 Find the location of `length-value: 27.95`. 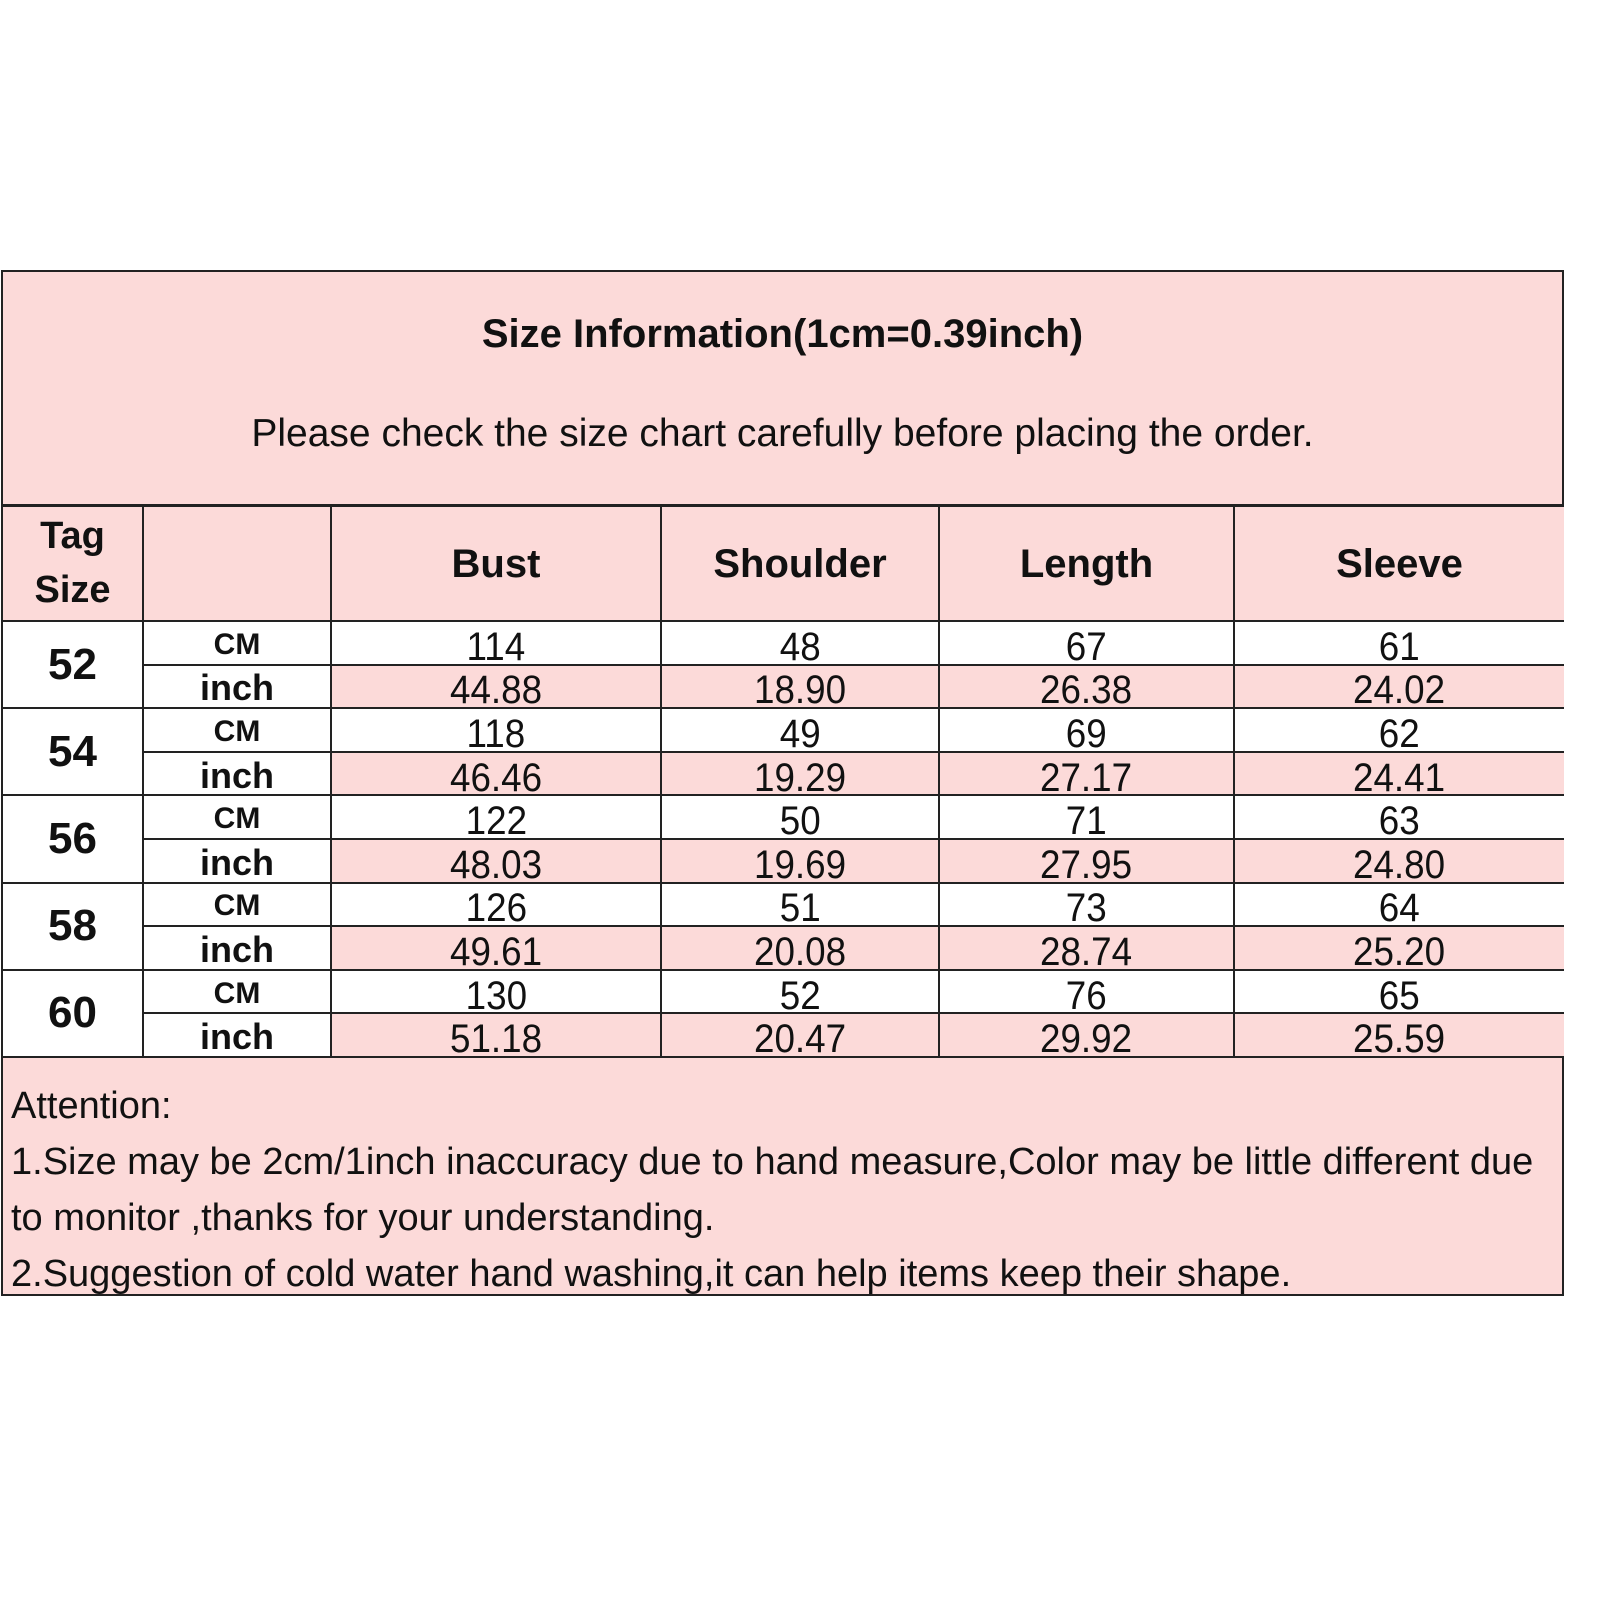

length-value: 27.95 is located at coordinates (1086, 862).